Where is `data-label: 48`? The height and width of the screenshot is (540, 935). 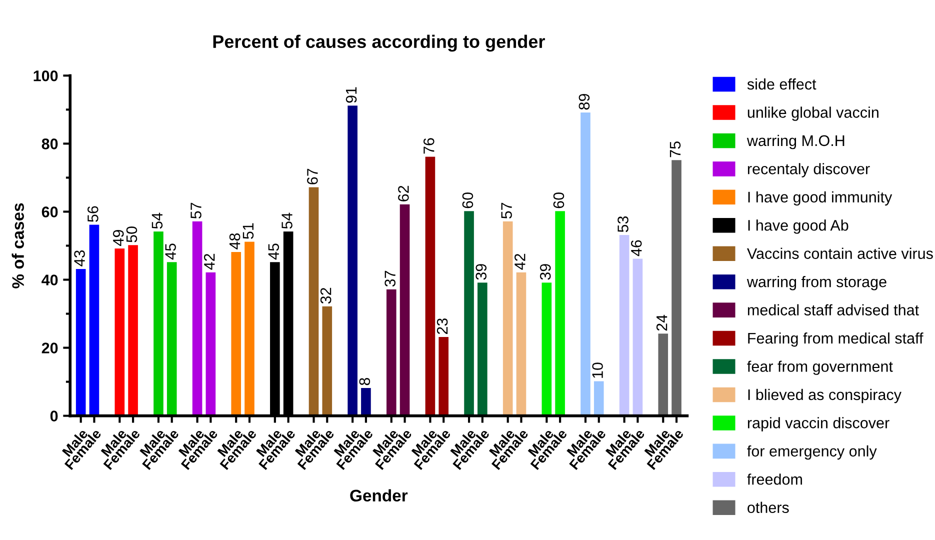 data-label: 48 is located at coordinates (234, 241).